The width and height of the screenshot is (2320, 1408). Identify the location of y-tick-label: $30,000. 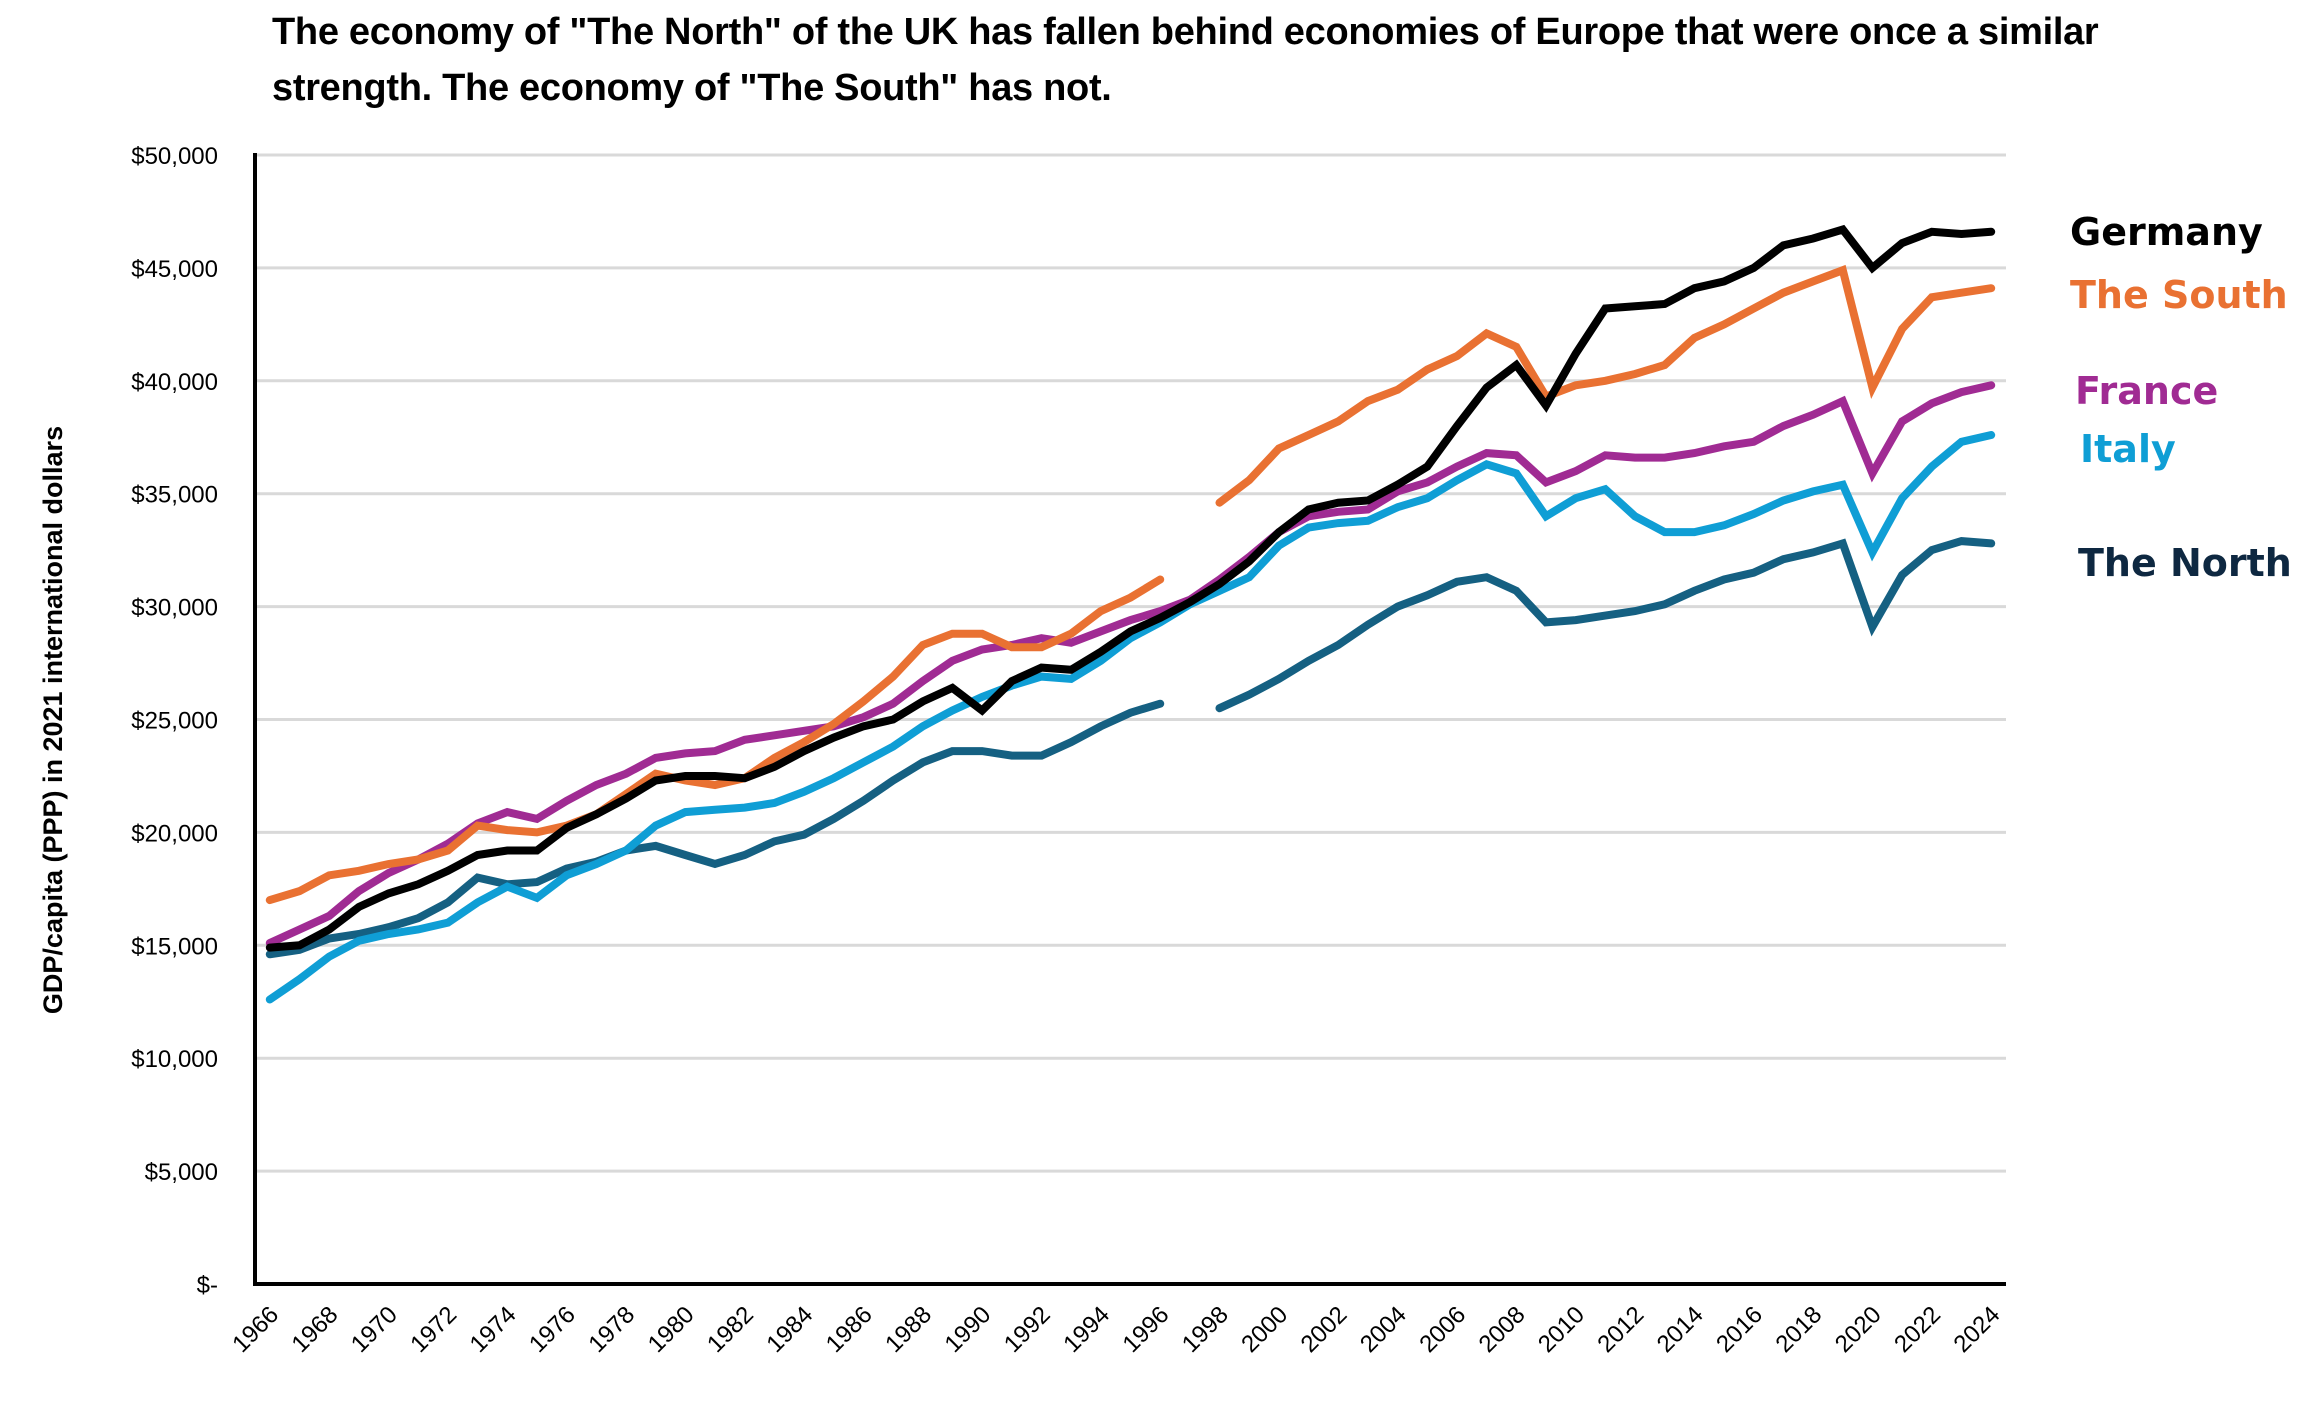
(174, 608).